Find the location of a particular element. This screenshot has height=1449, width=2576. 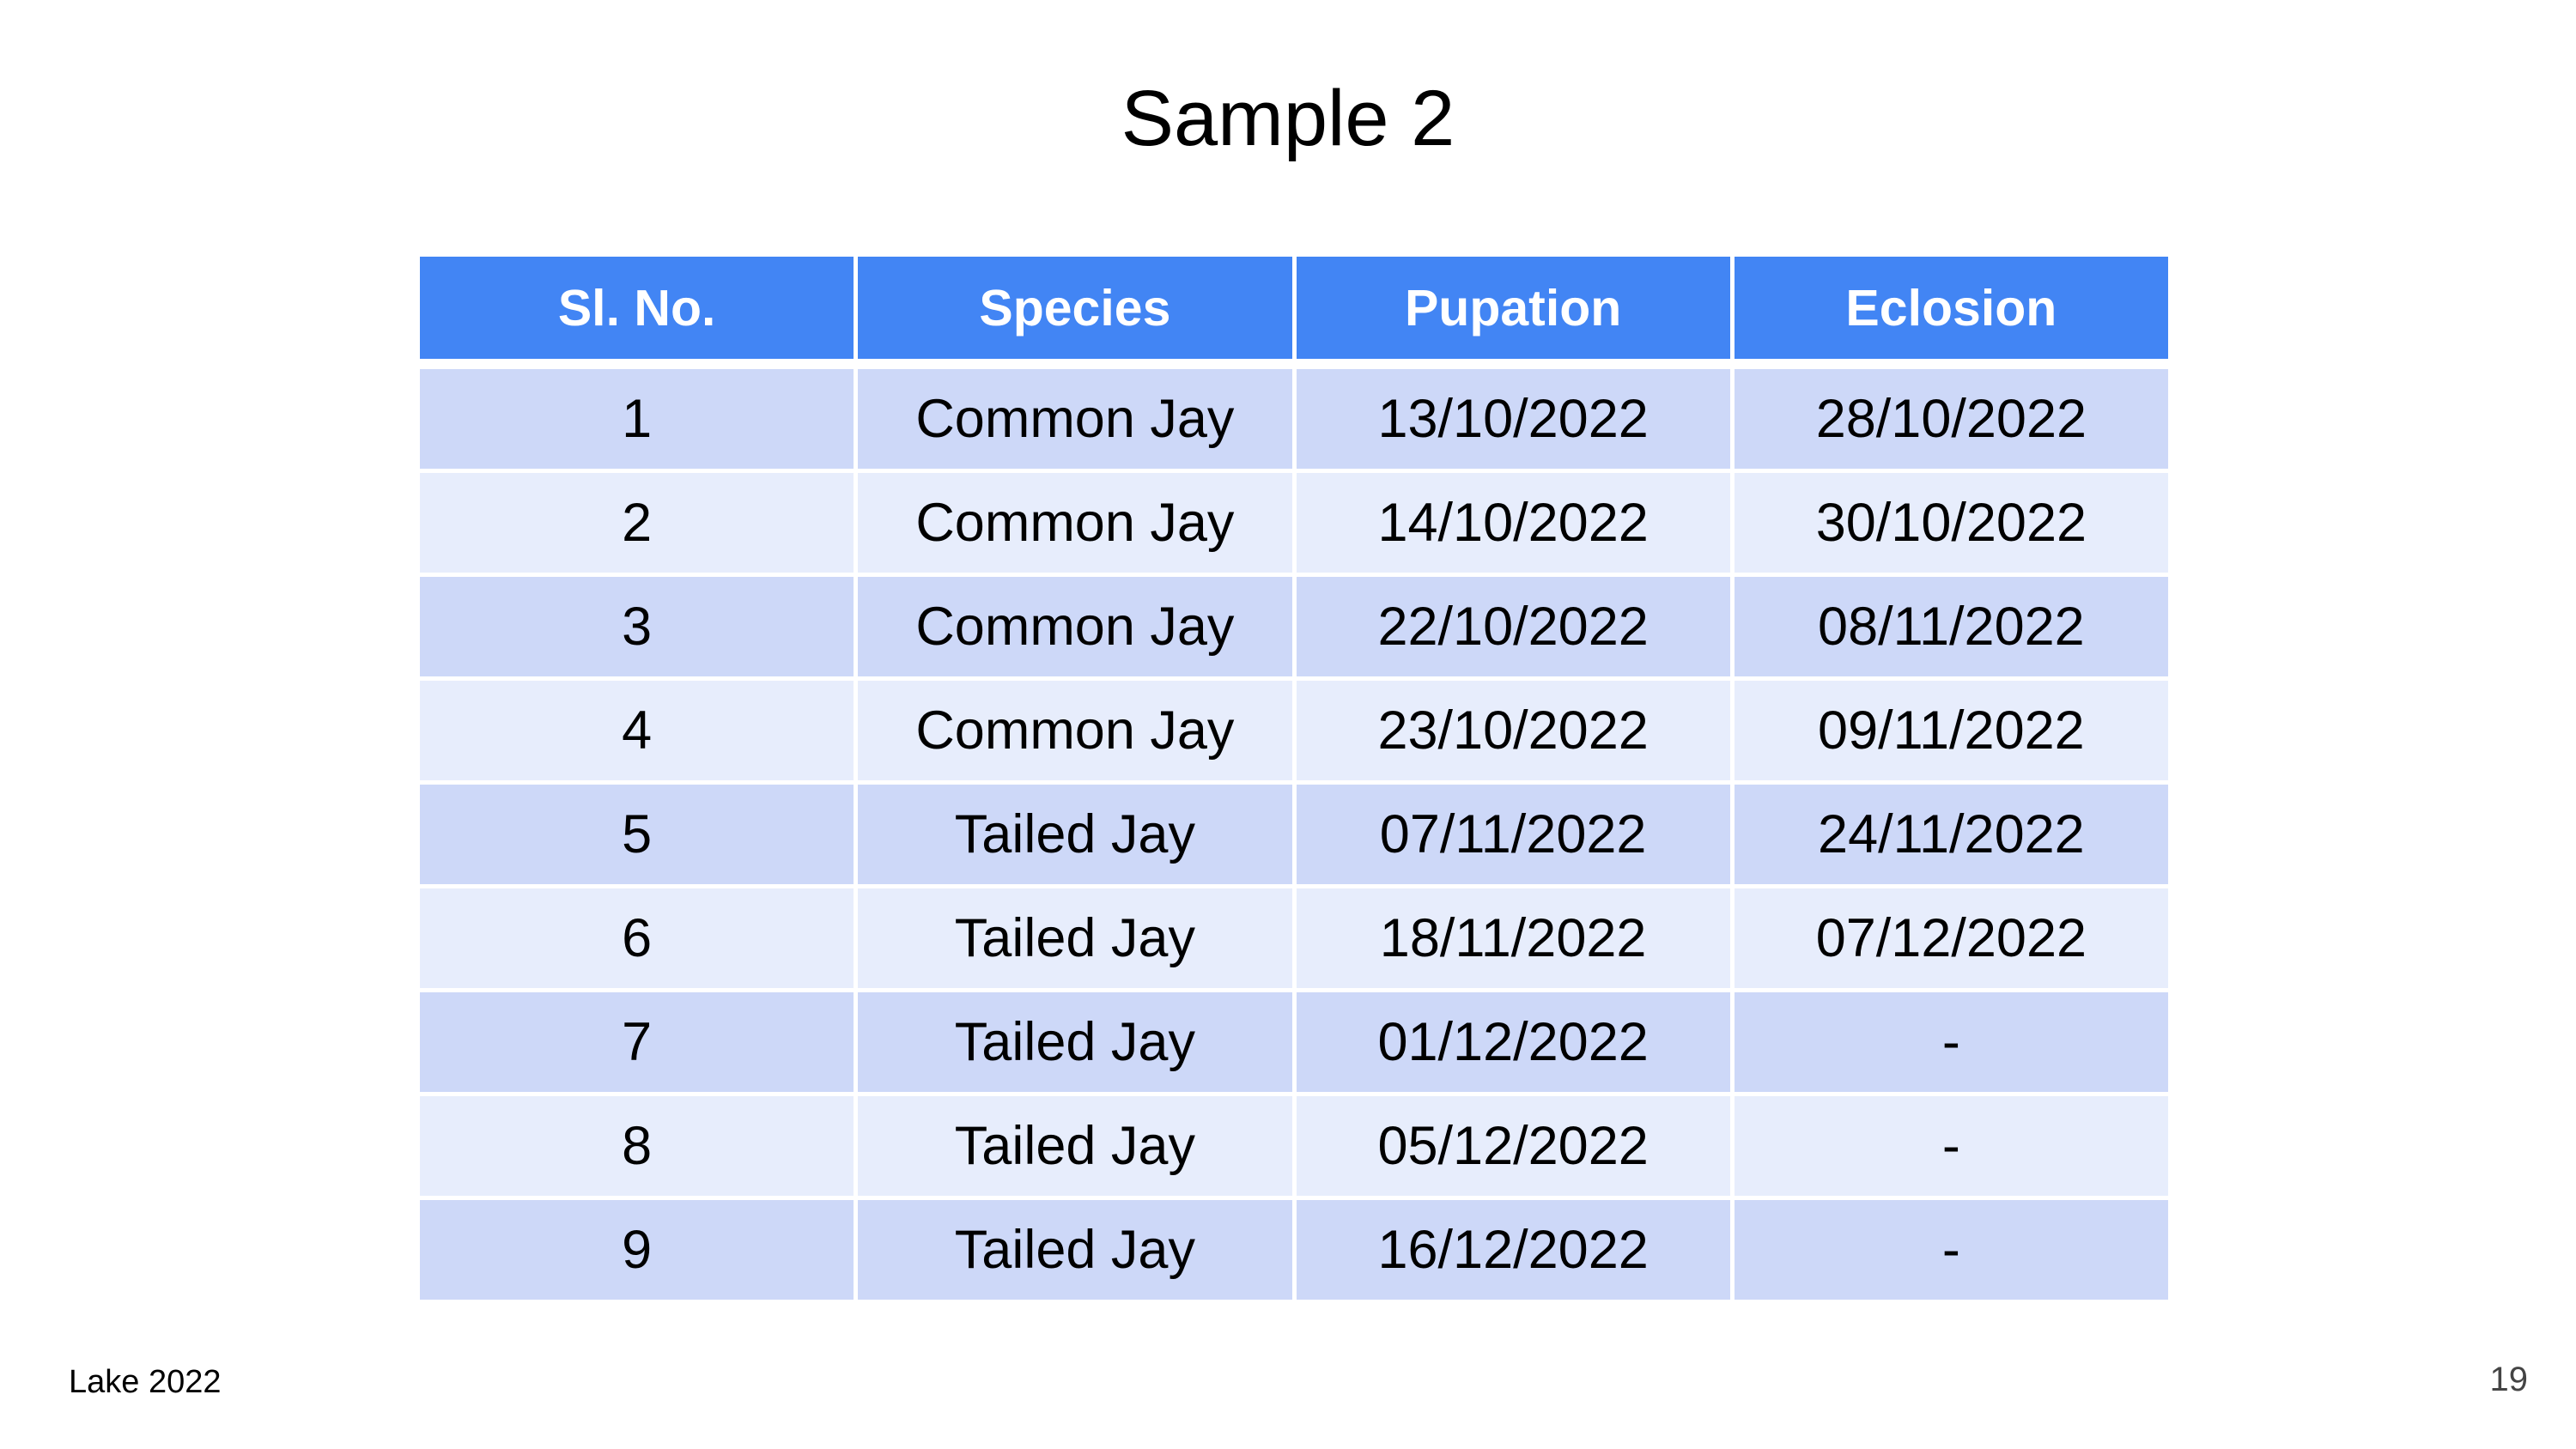

header-sl-no: Sl. No. is located at coordinates (637, 310).